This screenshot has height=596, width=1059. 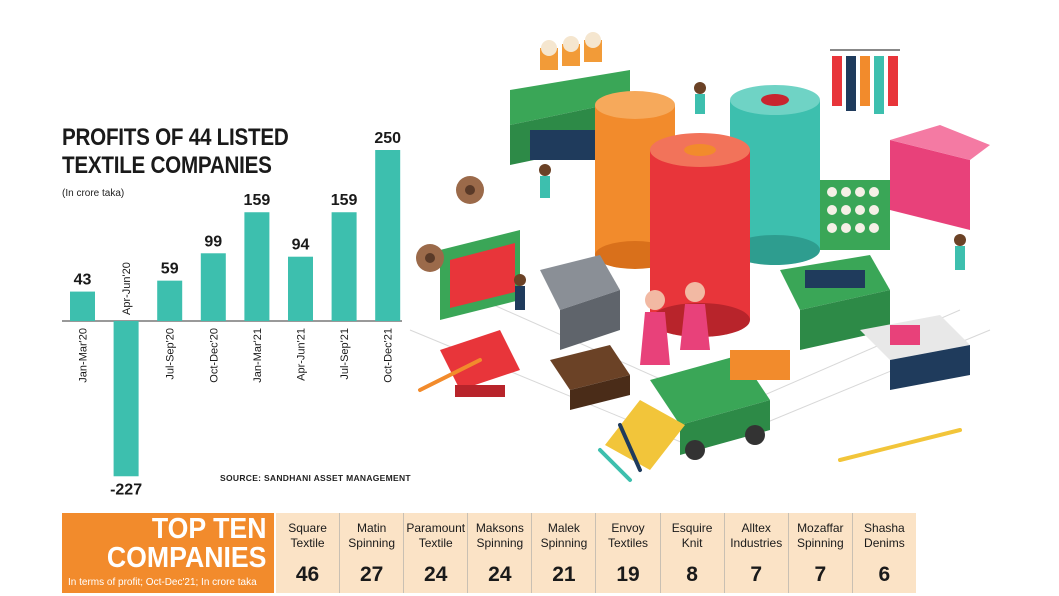 What do you see at coordinates (175, 151) in the screenshot?
I see `chart-title: PROFITS OF 44 LISTED TEXTILE COMPANIES` at bounding box center [175, 151].